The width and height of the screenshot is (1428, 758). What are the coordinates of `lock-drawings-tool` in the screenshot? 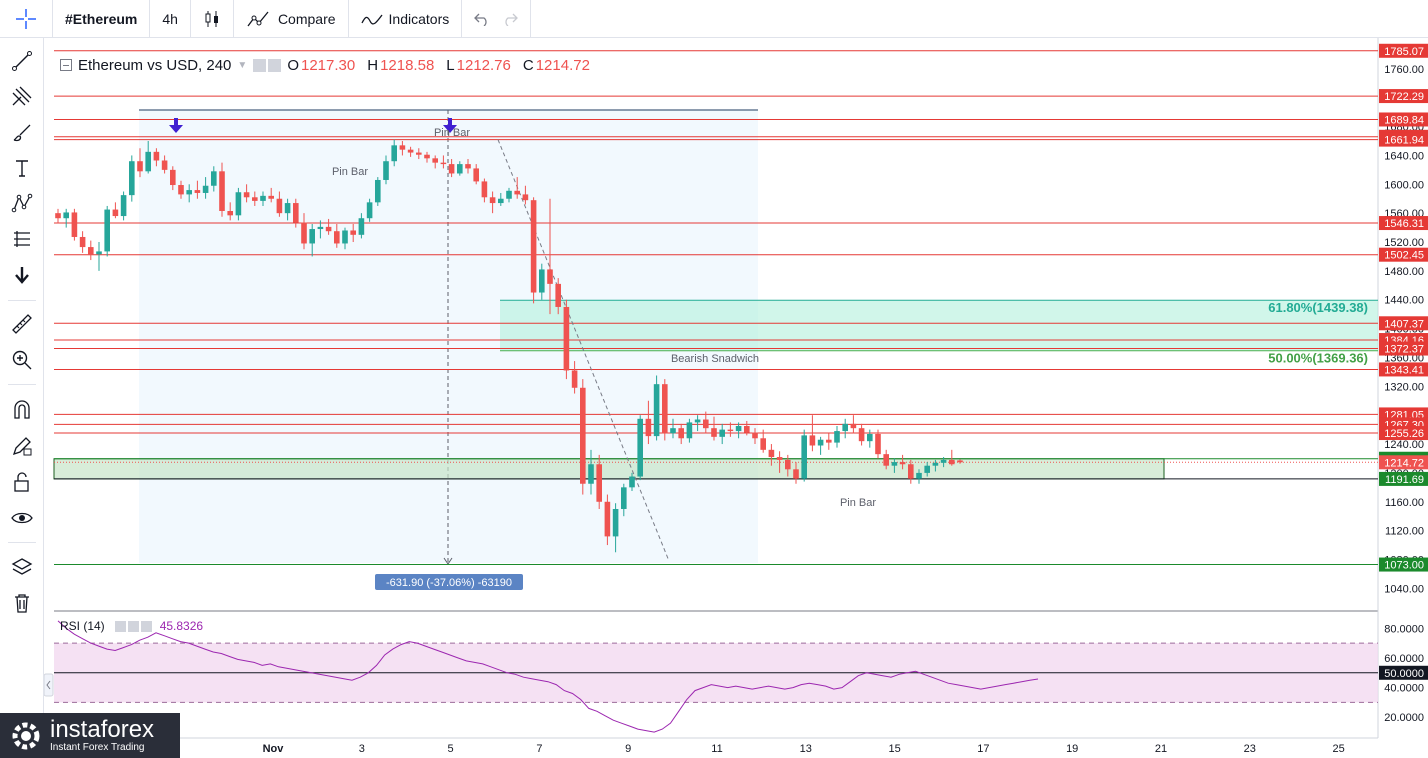 It's located at (22, 482).